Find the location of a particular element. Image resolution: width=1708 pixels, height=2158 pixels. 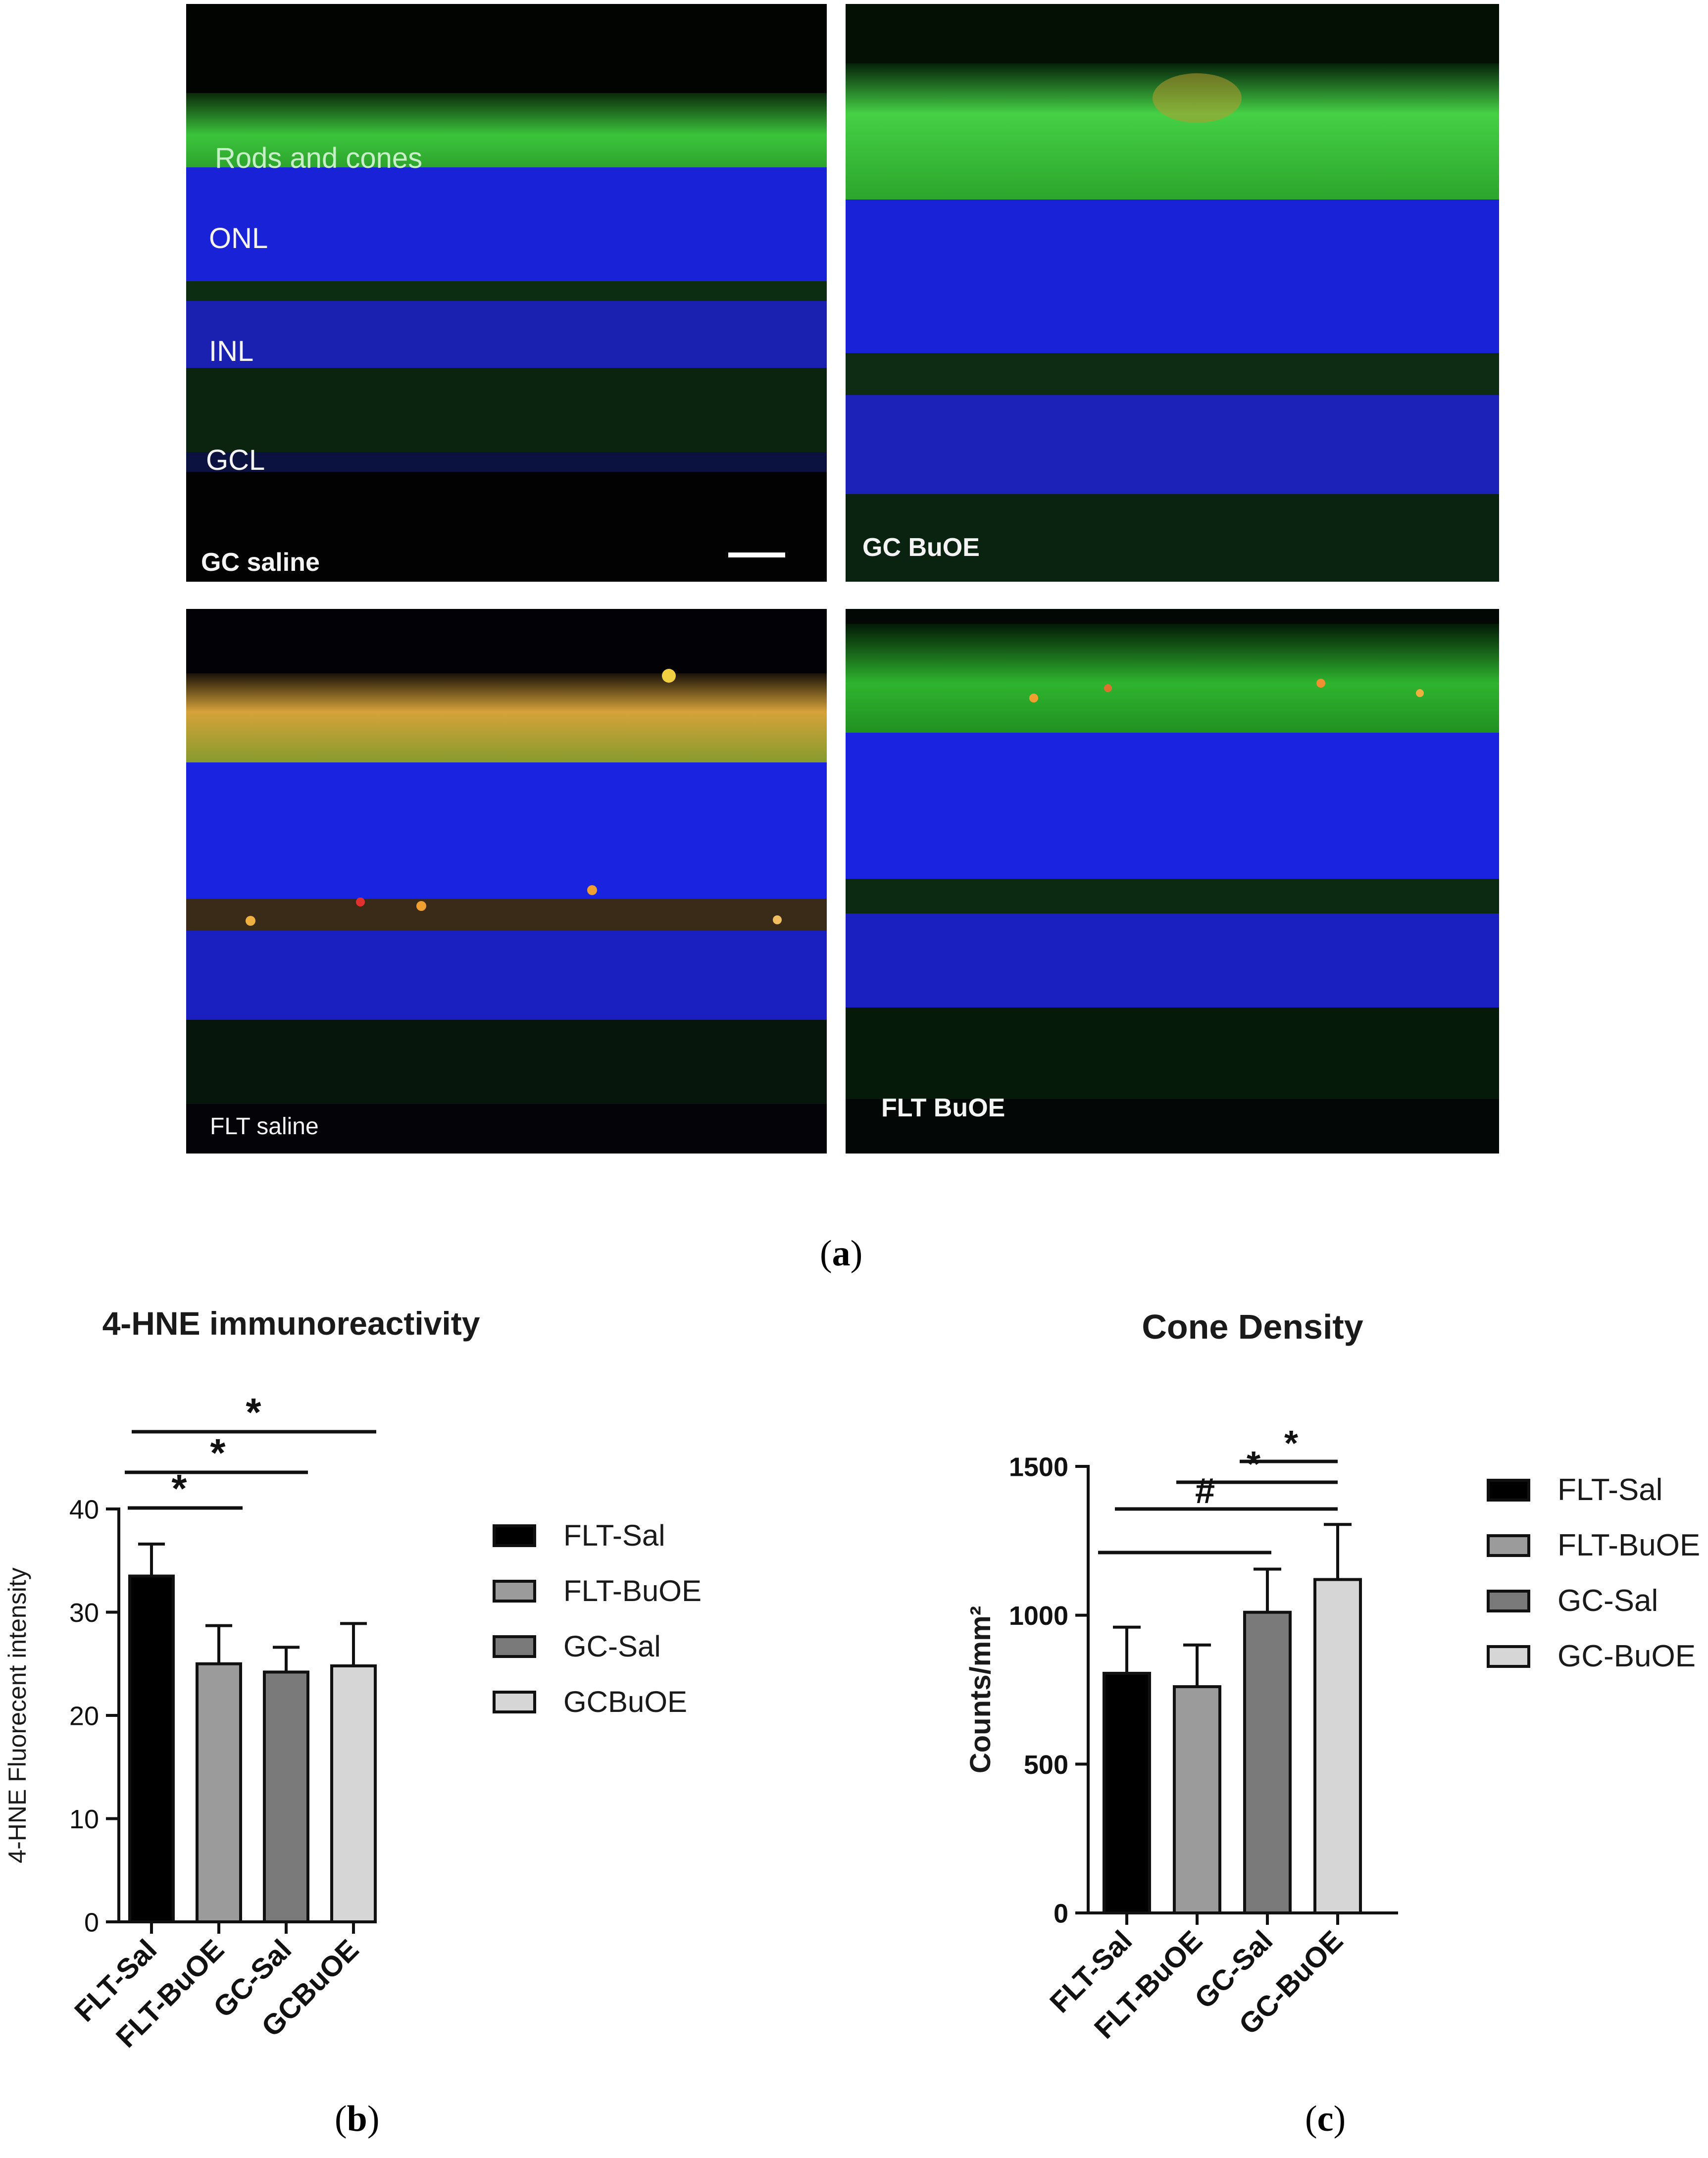

panel-label-b: (b) is located at coordinates (357, 2119).